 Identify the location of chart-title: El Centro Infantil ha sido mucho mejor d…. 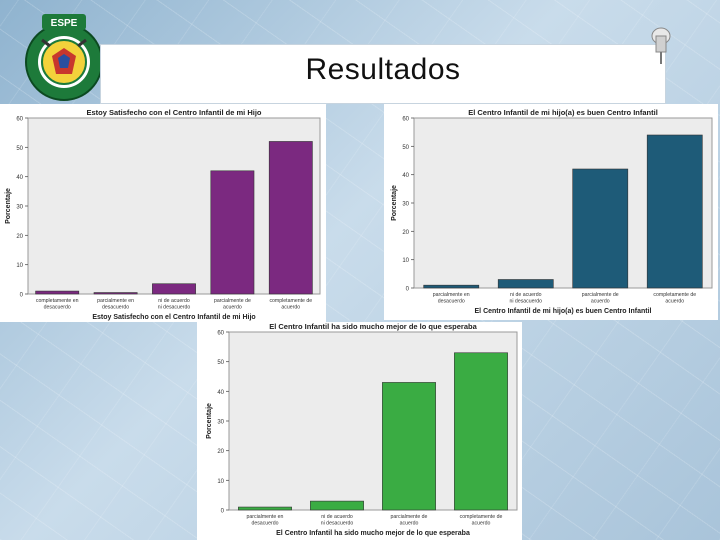
(373, 326).